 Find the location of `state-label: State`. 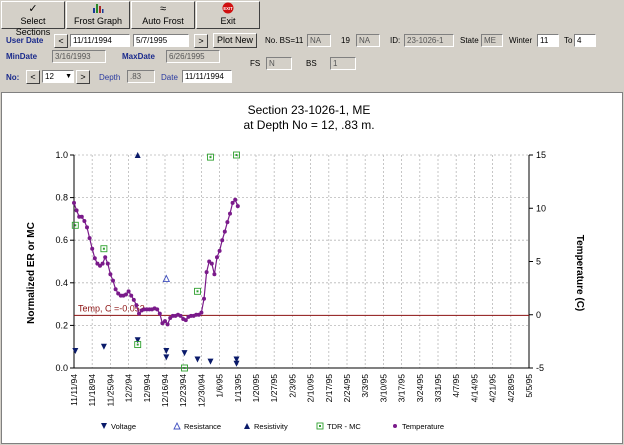

state-label: State is located at coordinates (469, 40).